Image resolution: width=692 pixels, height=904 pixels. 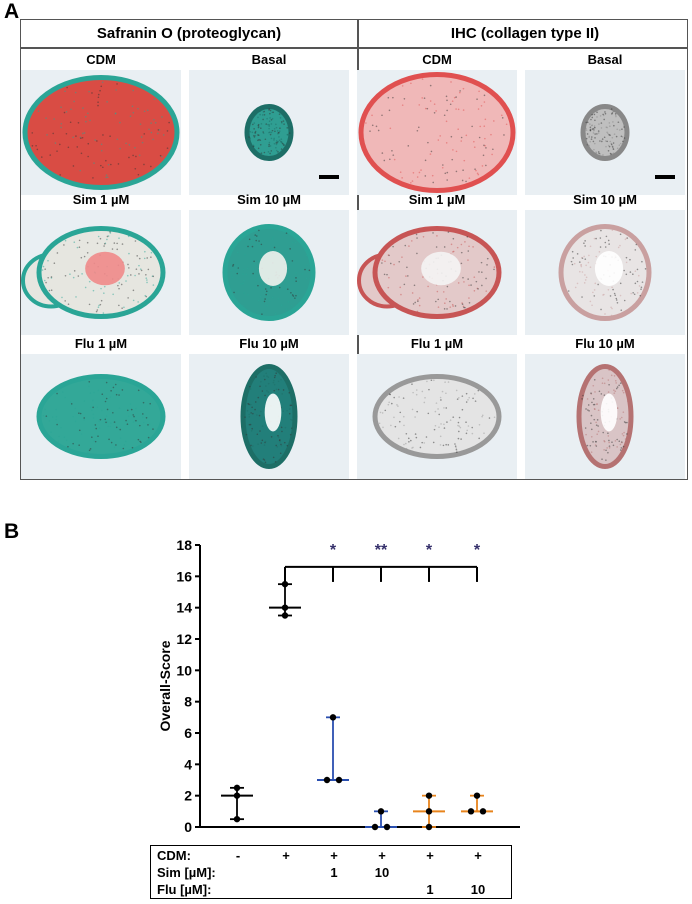 What do you see at coordinates (174, 855) in the screenshot?
I see `row-label-cdm: CDM:` at bounding box center [174, 855].